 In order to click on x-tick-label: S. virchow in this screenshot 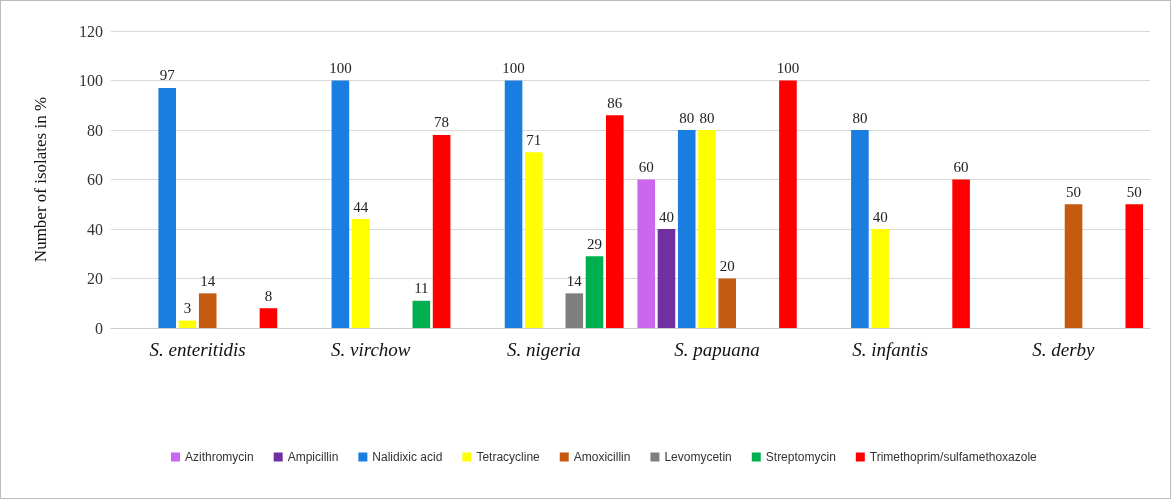, I will do `click(370, 349)`.